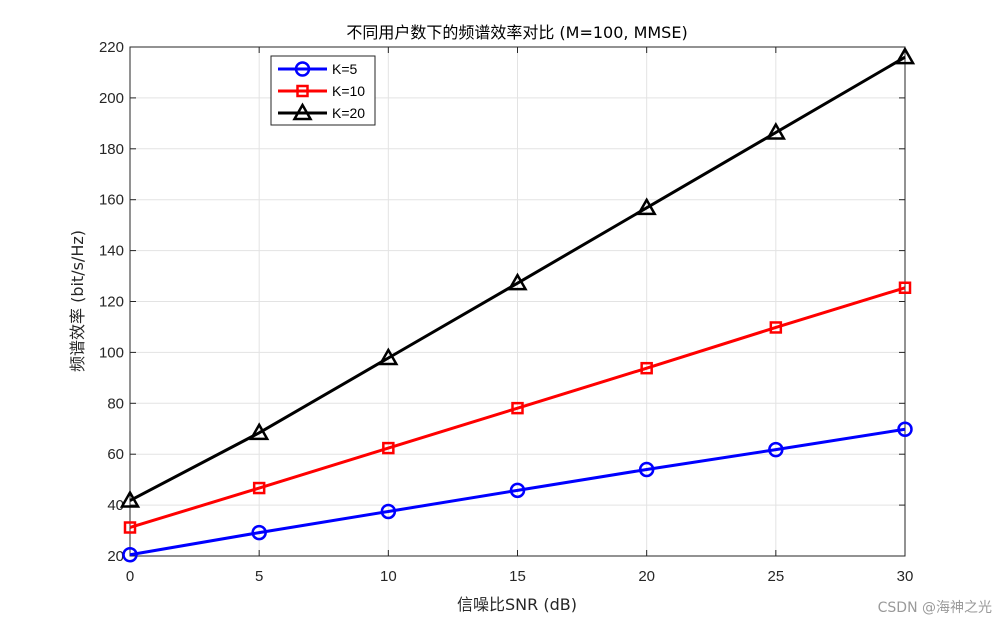 The width and height of the screenshot is (1000, 625). Describe the element at coordinates (115, 454) in the screenshot. I see `y-tick-label: 60` at that location.